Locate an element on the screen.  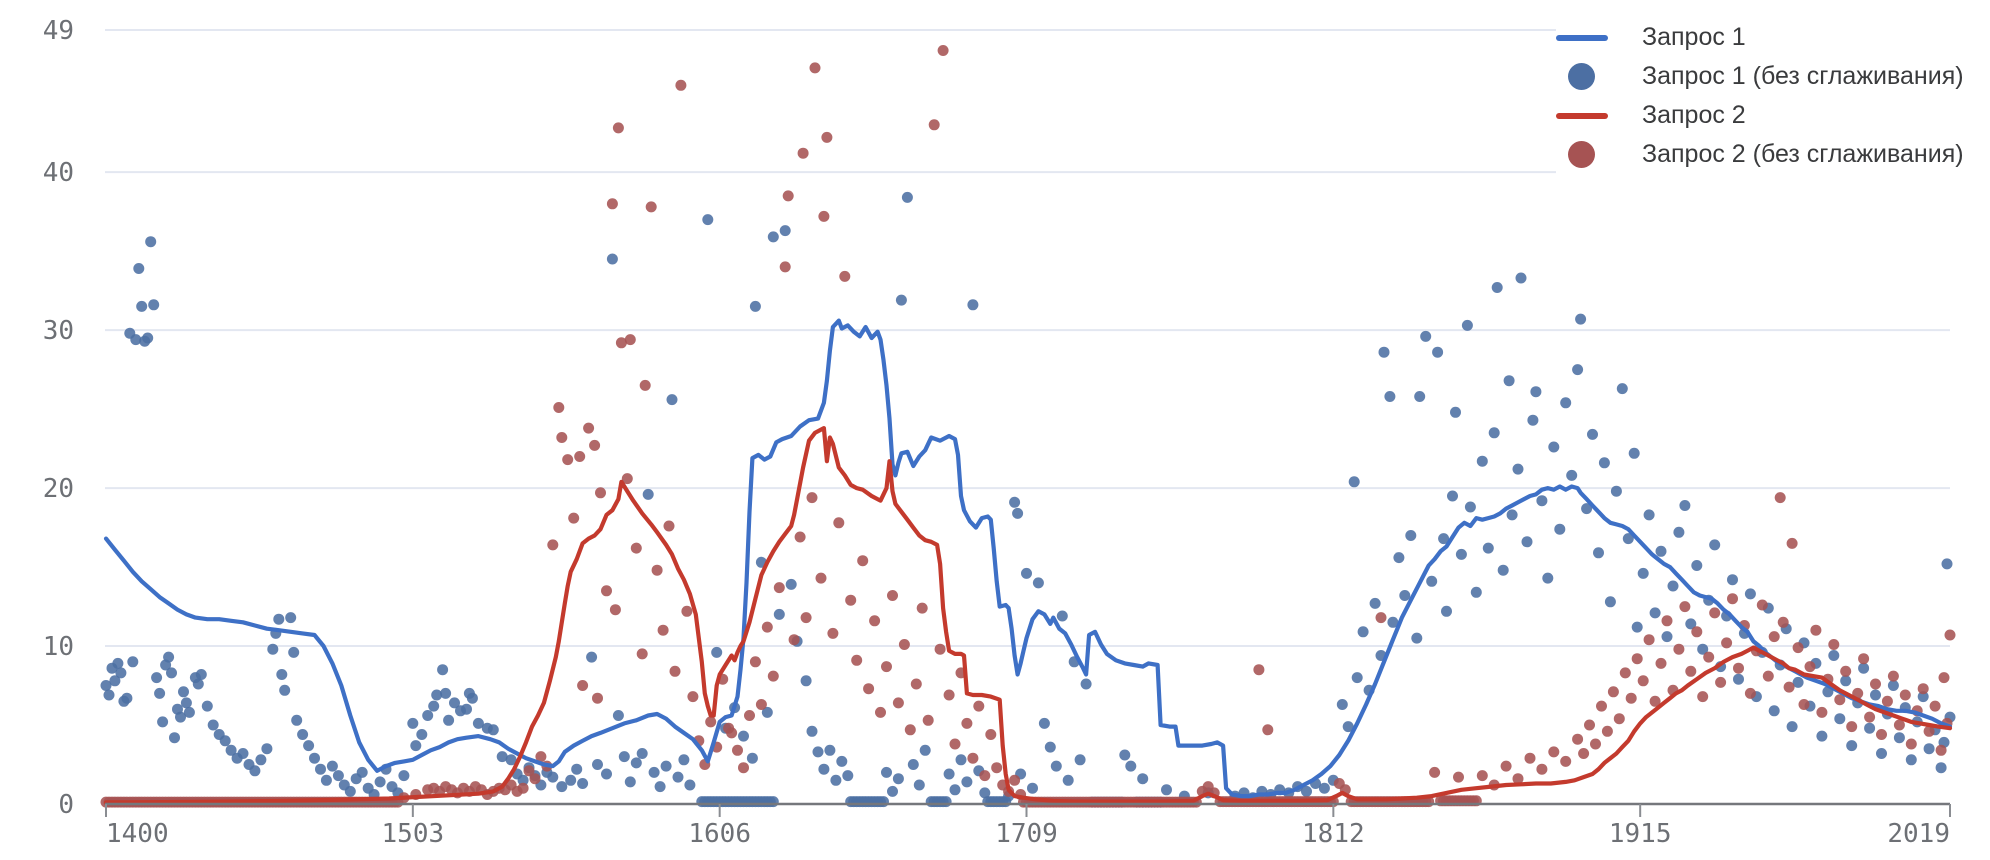
x-axis-tick-label: 1400 is located at coordinates (137, 834).